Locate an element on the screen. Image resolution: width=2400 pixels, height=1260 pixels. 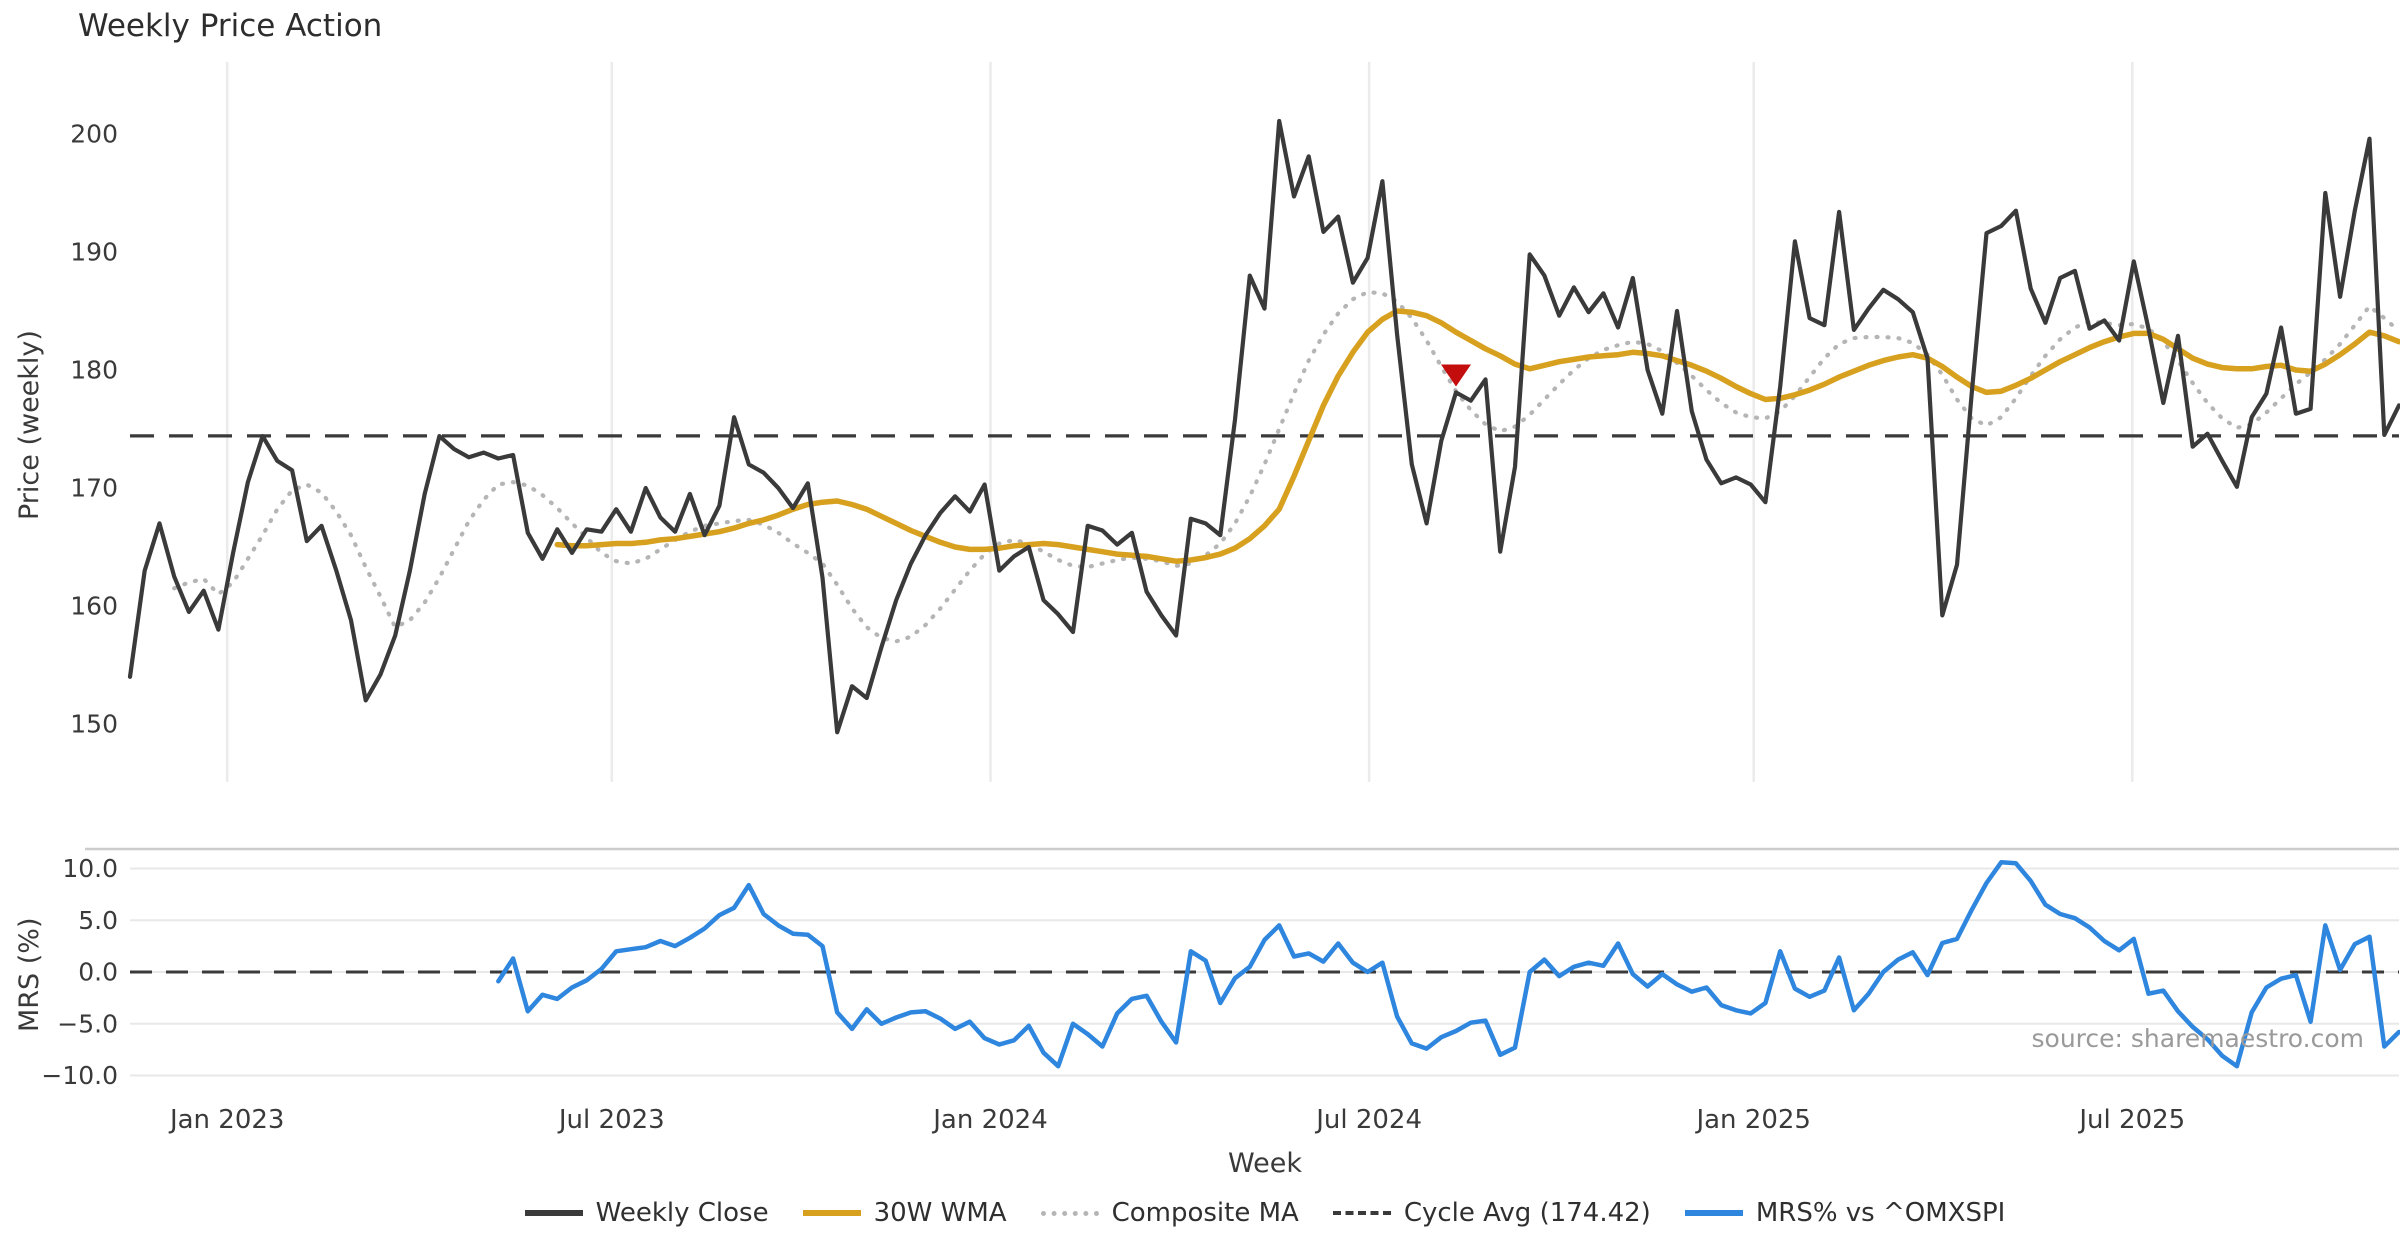
y-tick-label-price: 170 is located at coordinates (94, 488).